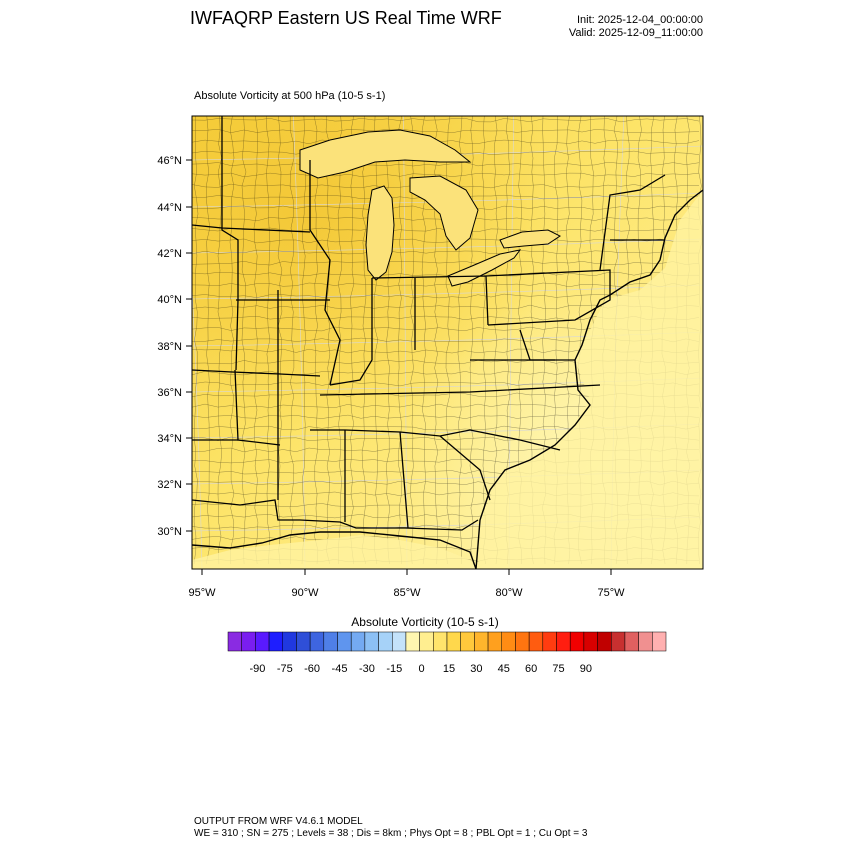 The image size is (850, 850). What do you see at coordinates (335, 552) in the screenshot?
I see `gulf-of-mexico` at bounding box center [335, 552].